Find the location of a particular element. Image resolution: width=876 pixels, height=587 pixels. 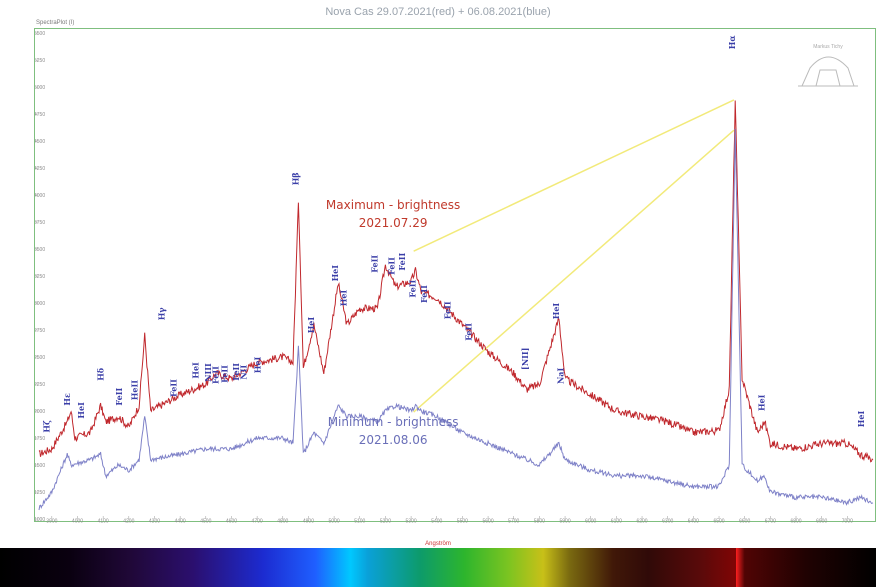

x-tick-label: 5600 is located at coordinates (488, 521).